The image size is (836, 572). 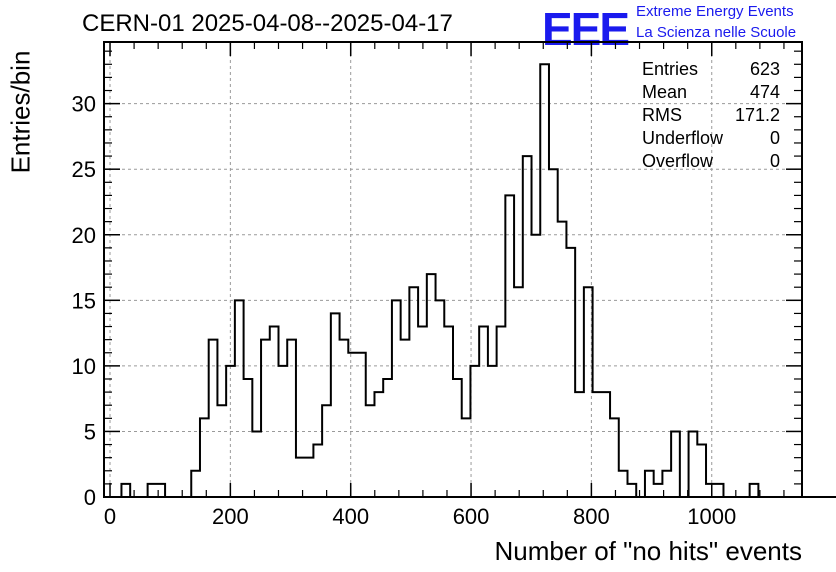 I want to click on stats-row-overflow: Overflow 0, so click(x=711, y=161).